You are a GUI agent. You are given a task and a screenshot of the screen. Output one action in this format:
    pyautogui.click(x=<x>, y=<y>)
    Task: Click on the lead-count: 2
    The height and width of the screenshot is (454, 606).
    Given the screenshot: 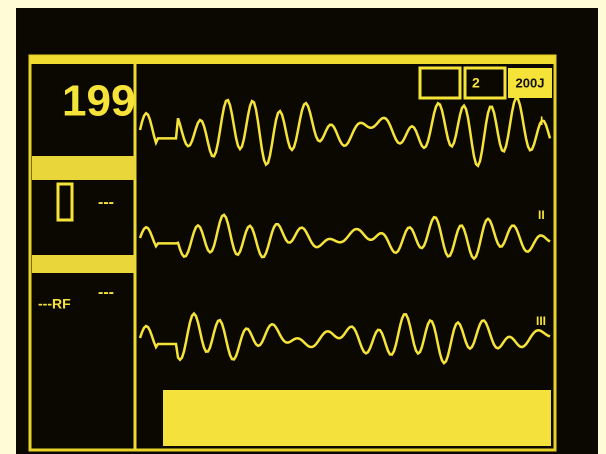 What is the action you would take?
    pyautogui.click(x=476, y=83)
    